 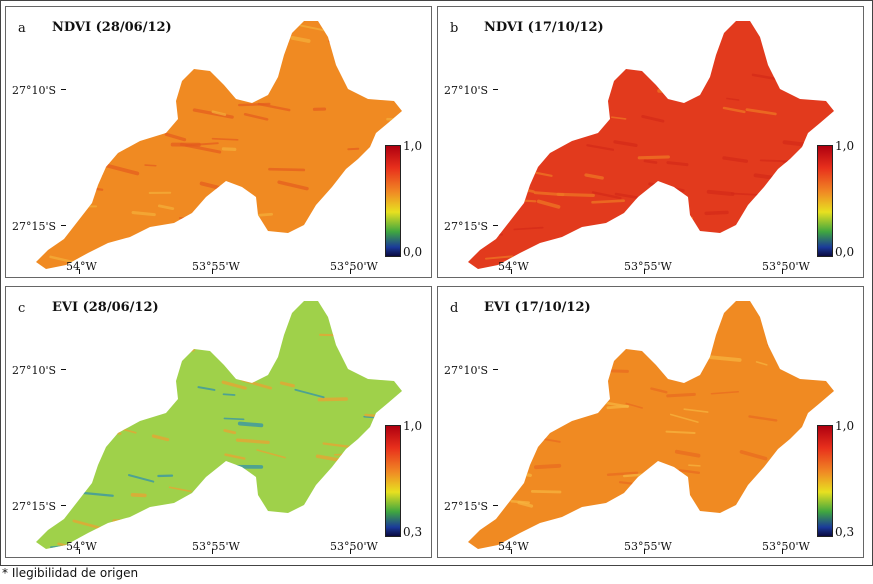 I want to click on panel-letter: d, so click(x=454, y=308).